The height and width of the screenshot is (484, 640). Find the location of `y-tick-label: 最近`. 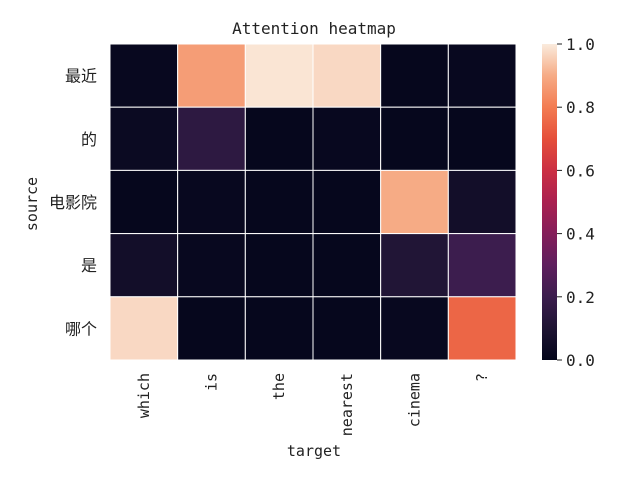

y-tick-label: 最近 is located at coordinates (81, 76).